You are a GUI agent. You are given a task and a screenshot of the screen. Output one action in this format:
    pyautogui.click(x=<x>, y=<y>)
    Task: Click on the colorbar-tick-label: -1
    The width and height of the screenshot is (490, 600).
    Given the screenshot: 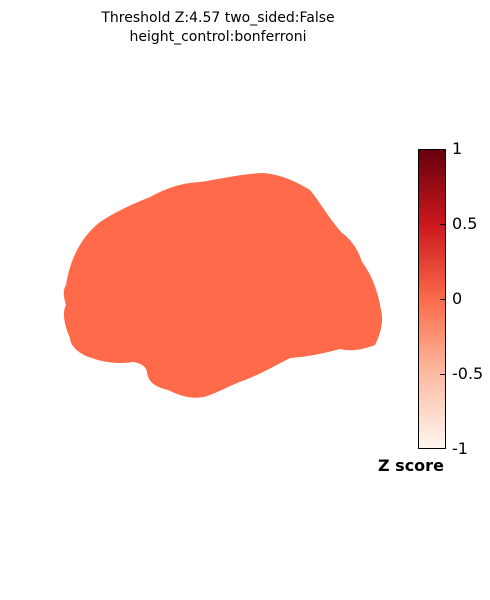 What is the action you would take?
    pyautogui.click(x=460, y=448)
    